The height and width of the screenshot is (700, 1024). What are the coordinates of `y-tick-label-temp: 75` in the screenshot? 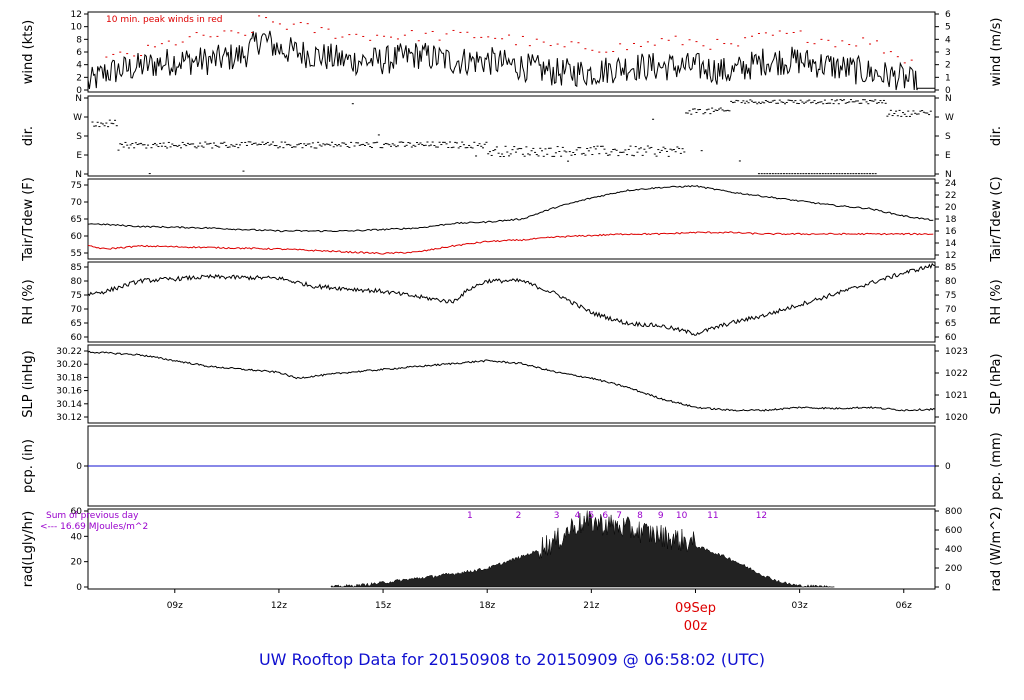 It's located at (76, 186).